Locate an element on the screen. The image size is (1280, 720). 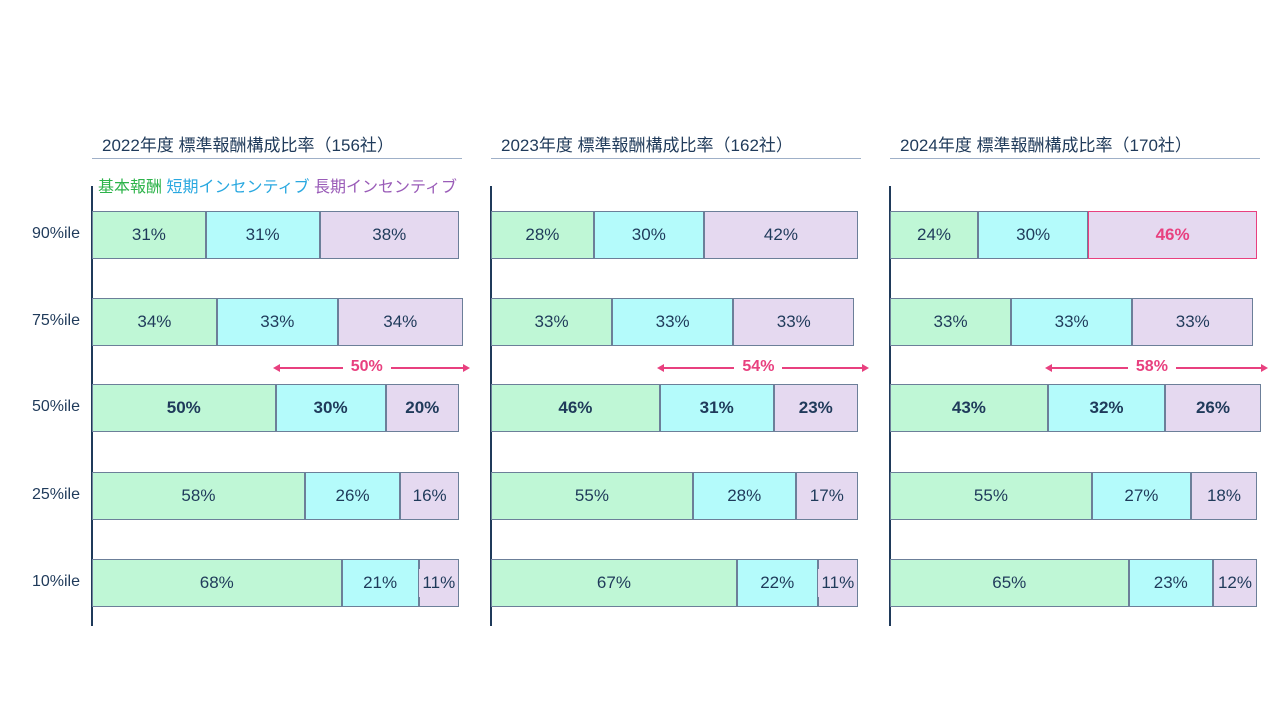
legend: 基本報酬 短期インセンティブ 長期インセンティブ is located at coordinates (277, 185).